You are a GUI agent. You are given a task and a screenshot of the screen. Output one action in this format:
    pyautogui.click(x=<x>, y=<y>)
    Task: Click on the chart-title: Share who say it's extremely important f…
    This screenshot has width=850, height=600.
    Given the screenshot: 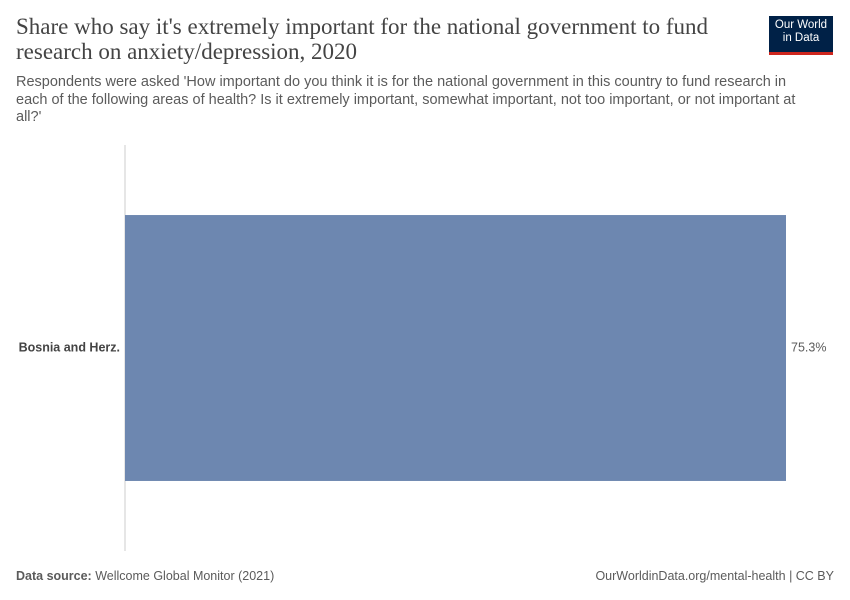 What is the action you would take?
    pyautogui.click(x=362, y=39)
    